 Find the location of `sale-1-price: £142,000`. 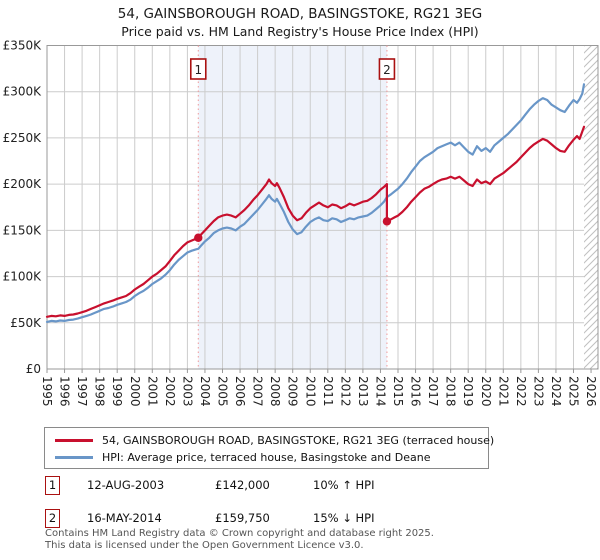

sale-1-price: £142,000 is located at coordinates (242, 485).